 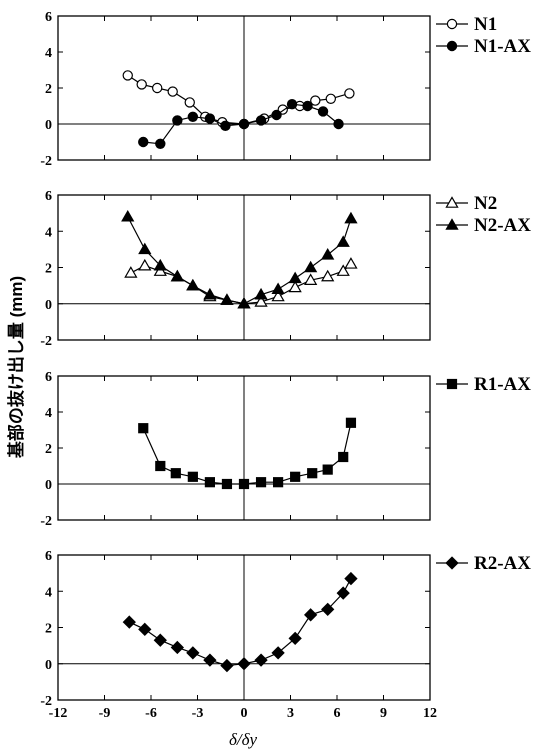 What do you see at coordinates (151, 713) in the screenshot?
I see `x-tick-label: -6` at bounding box center [151, 713].